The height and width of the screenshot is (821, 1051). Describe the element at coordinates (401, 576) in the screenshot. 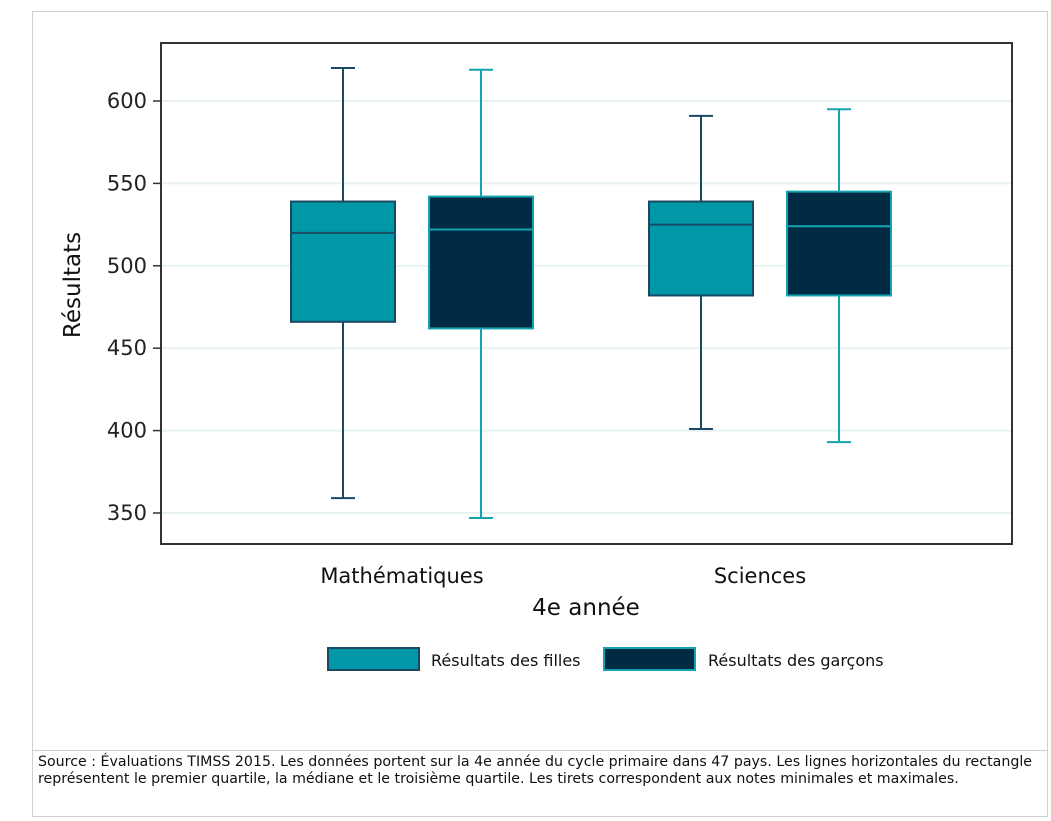

I see `x-category-label: Mathématiques` at that location.